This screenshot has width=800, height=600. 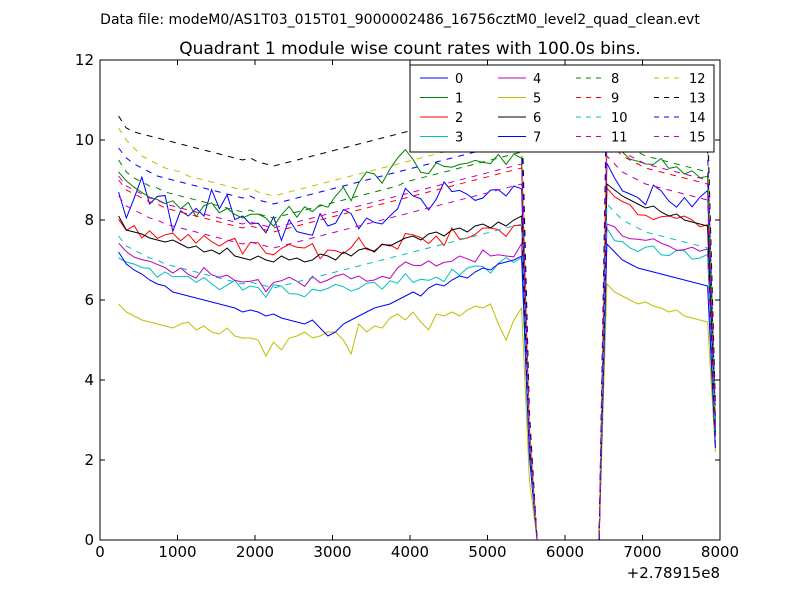 What do you see at coordinates (459, 79) in the screenshot?
I see `legend-label-0: 0` at bounding box center [459, 79].